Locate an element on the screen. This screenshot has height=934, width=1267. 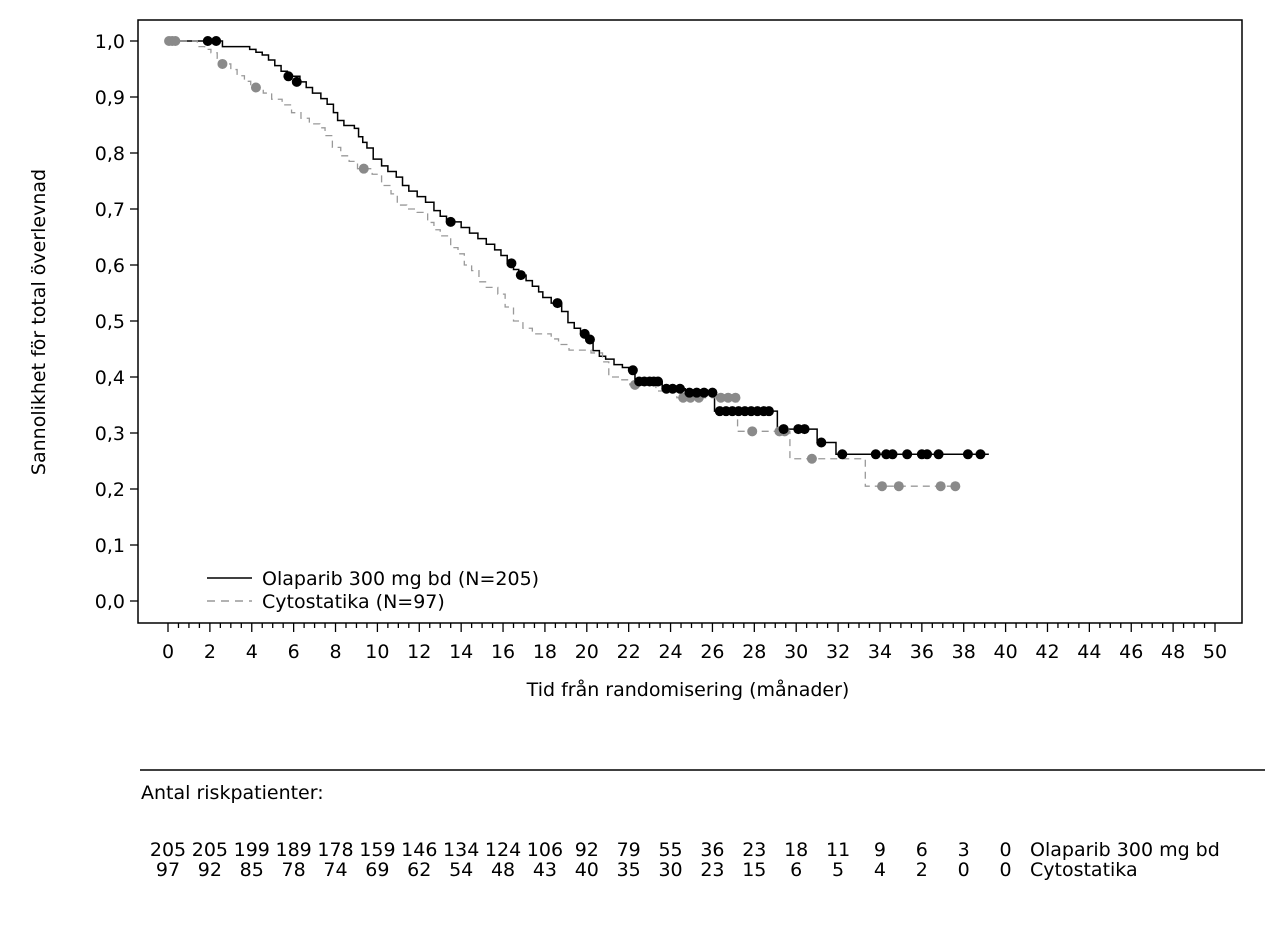
risk-count: 159 is located at coordinates (377, 850).